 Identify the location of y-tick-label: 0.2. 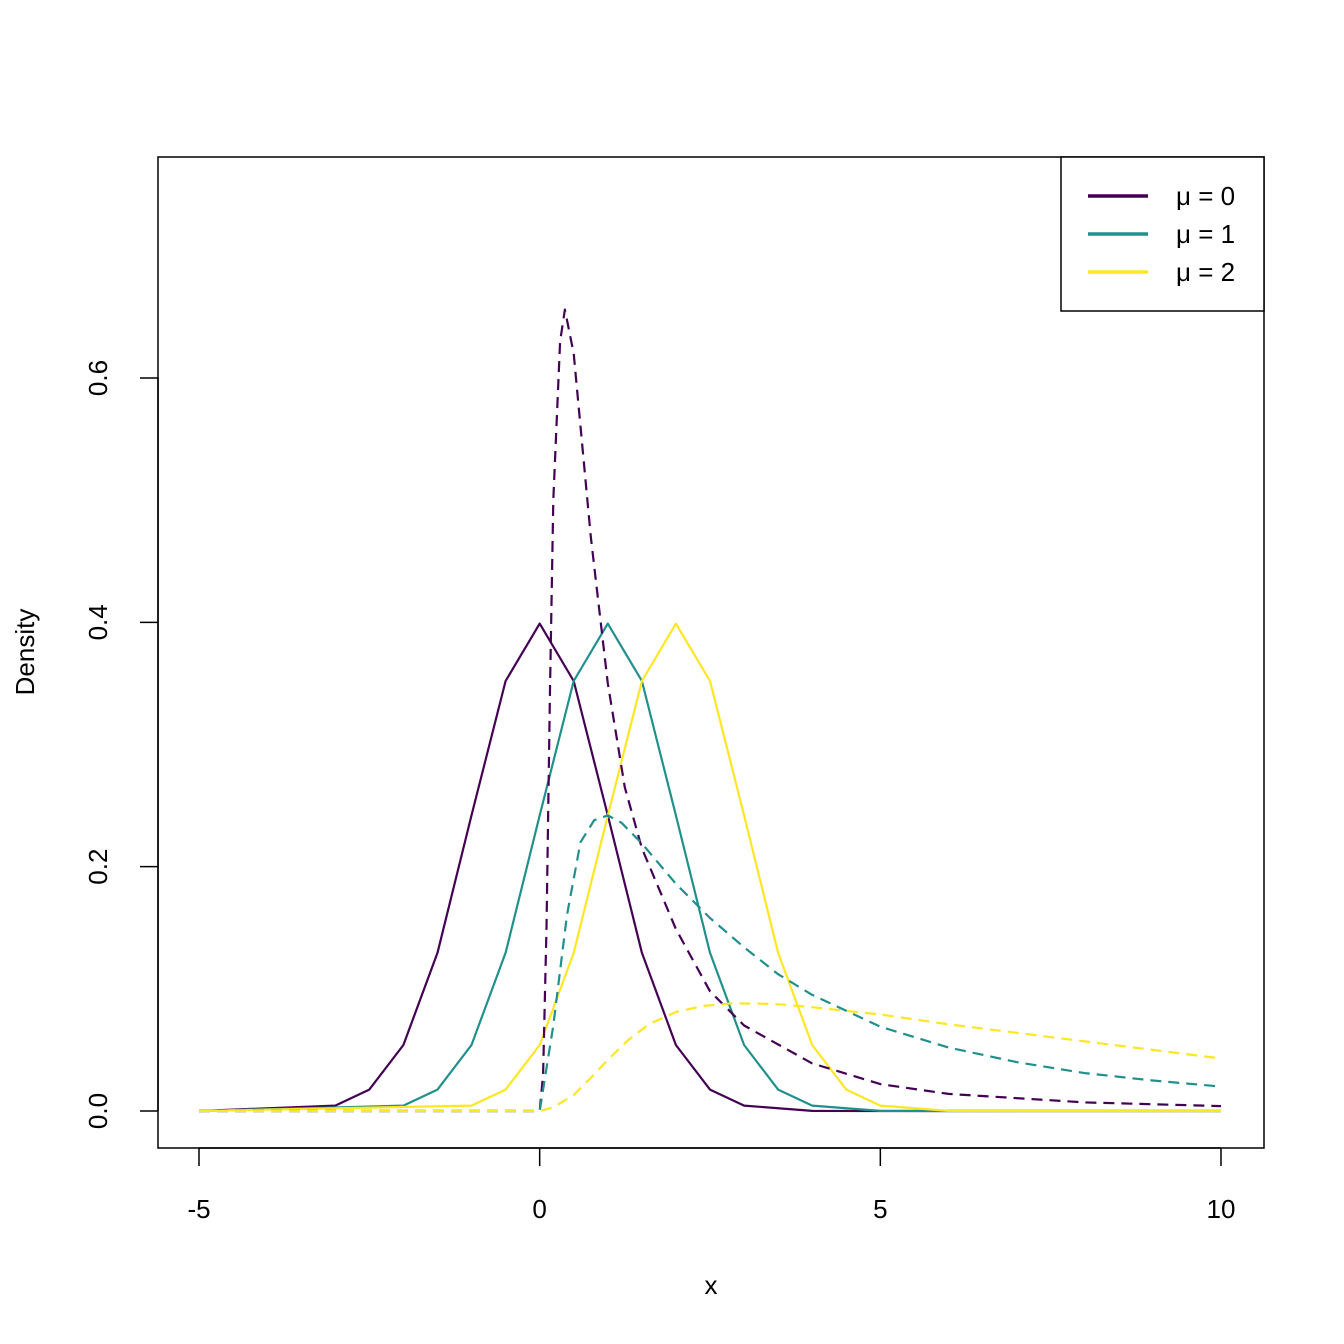
(98, 867).